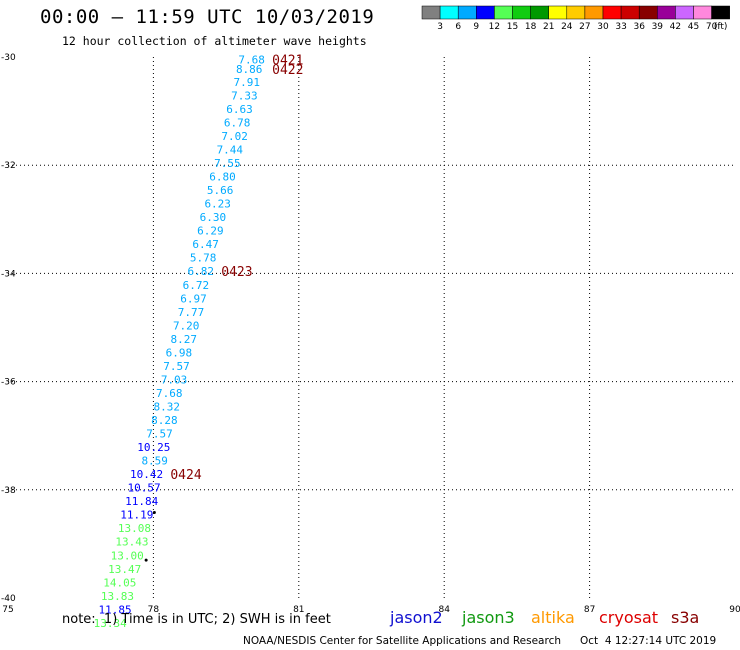  Describe the element at coordinates (685, 617) in the screenshot. I see `satellite-s3a: s3a` at that location.